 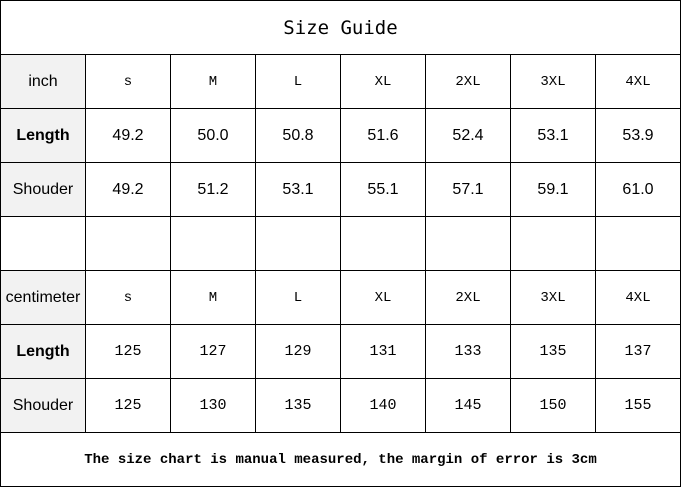 What do you see at coordinates (383, 405) in the screenshot?
I see `measurement-cell: 140` at bounding box center [383, 405].